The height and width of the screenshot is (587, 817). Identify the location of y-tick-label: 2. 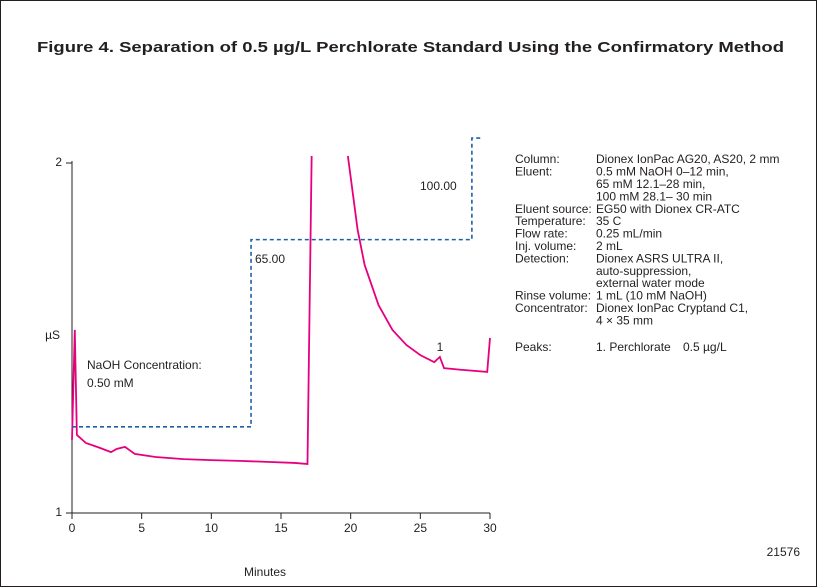
(58, 162).